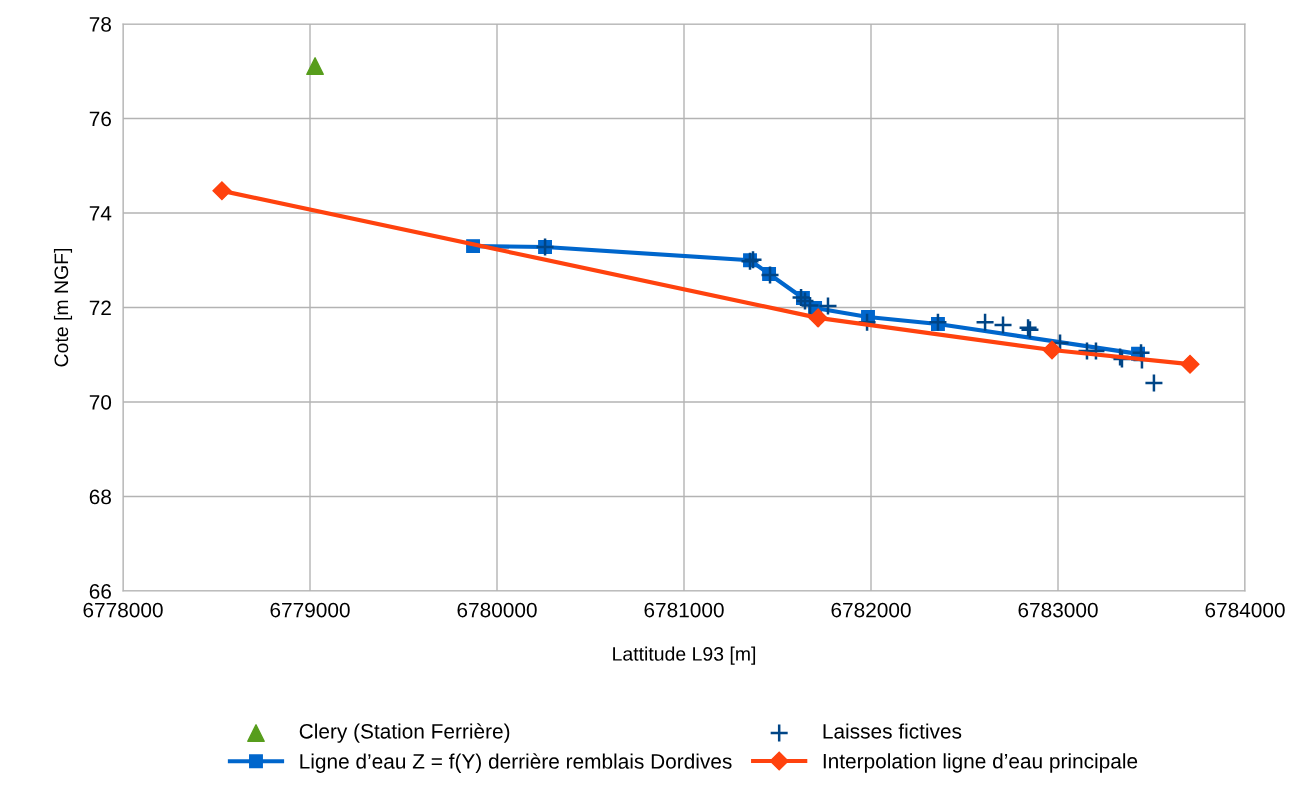  What do you see at coordinates (980, 763) in the screenshot?
I see `legend-label: Interpolation ligne d’eau principale` at bounding box center [980, 763].